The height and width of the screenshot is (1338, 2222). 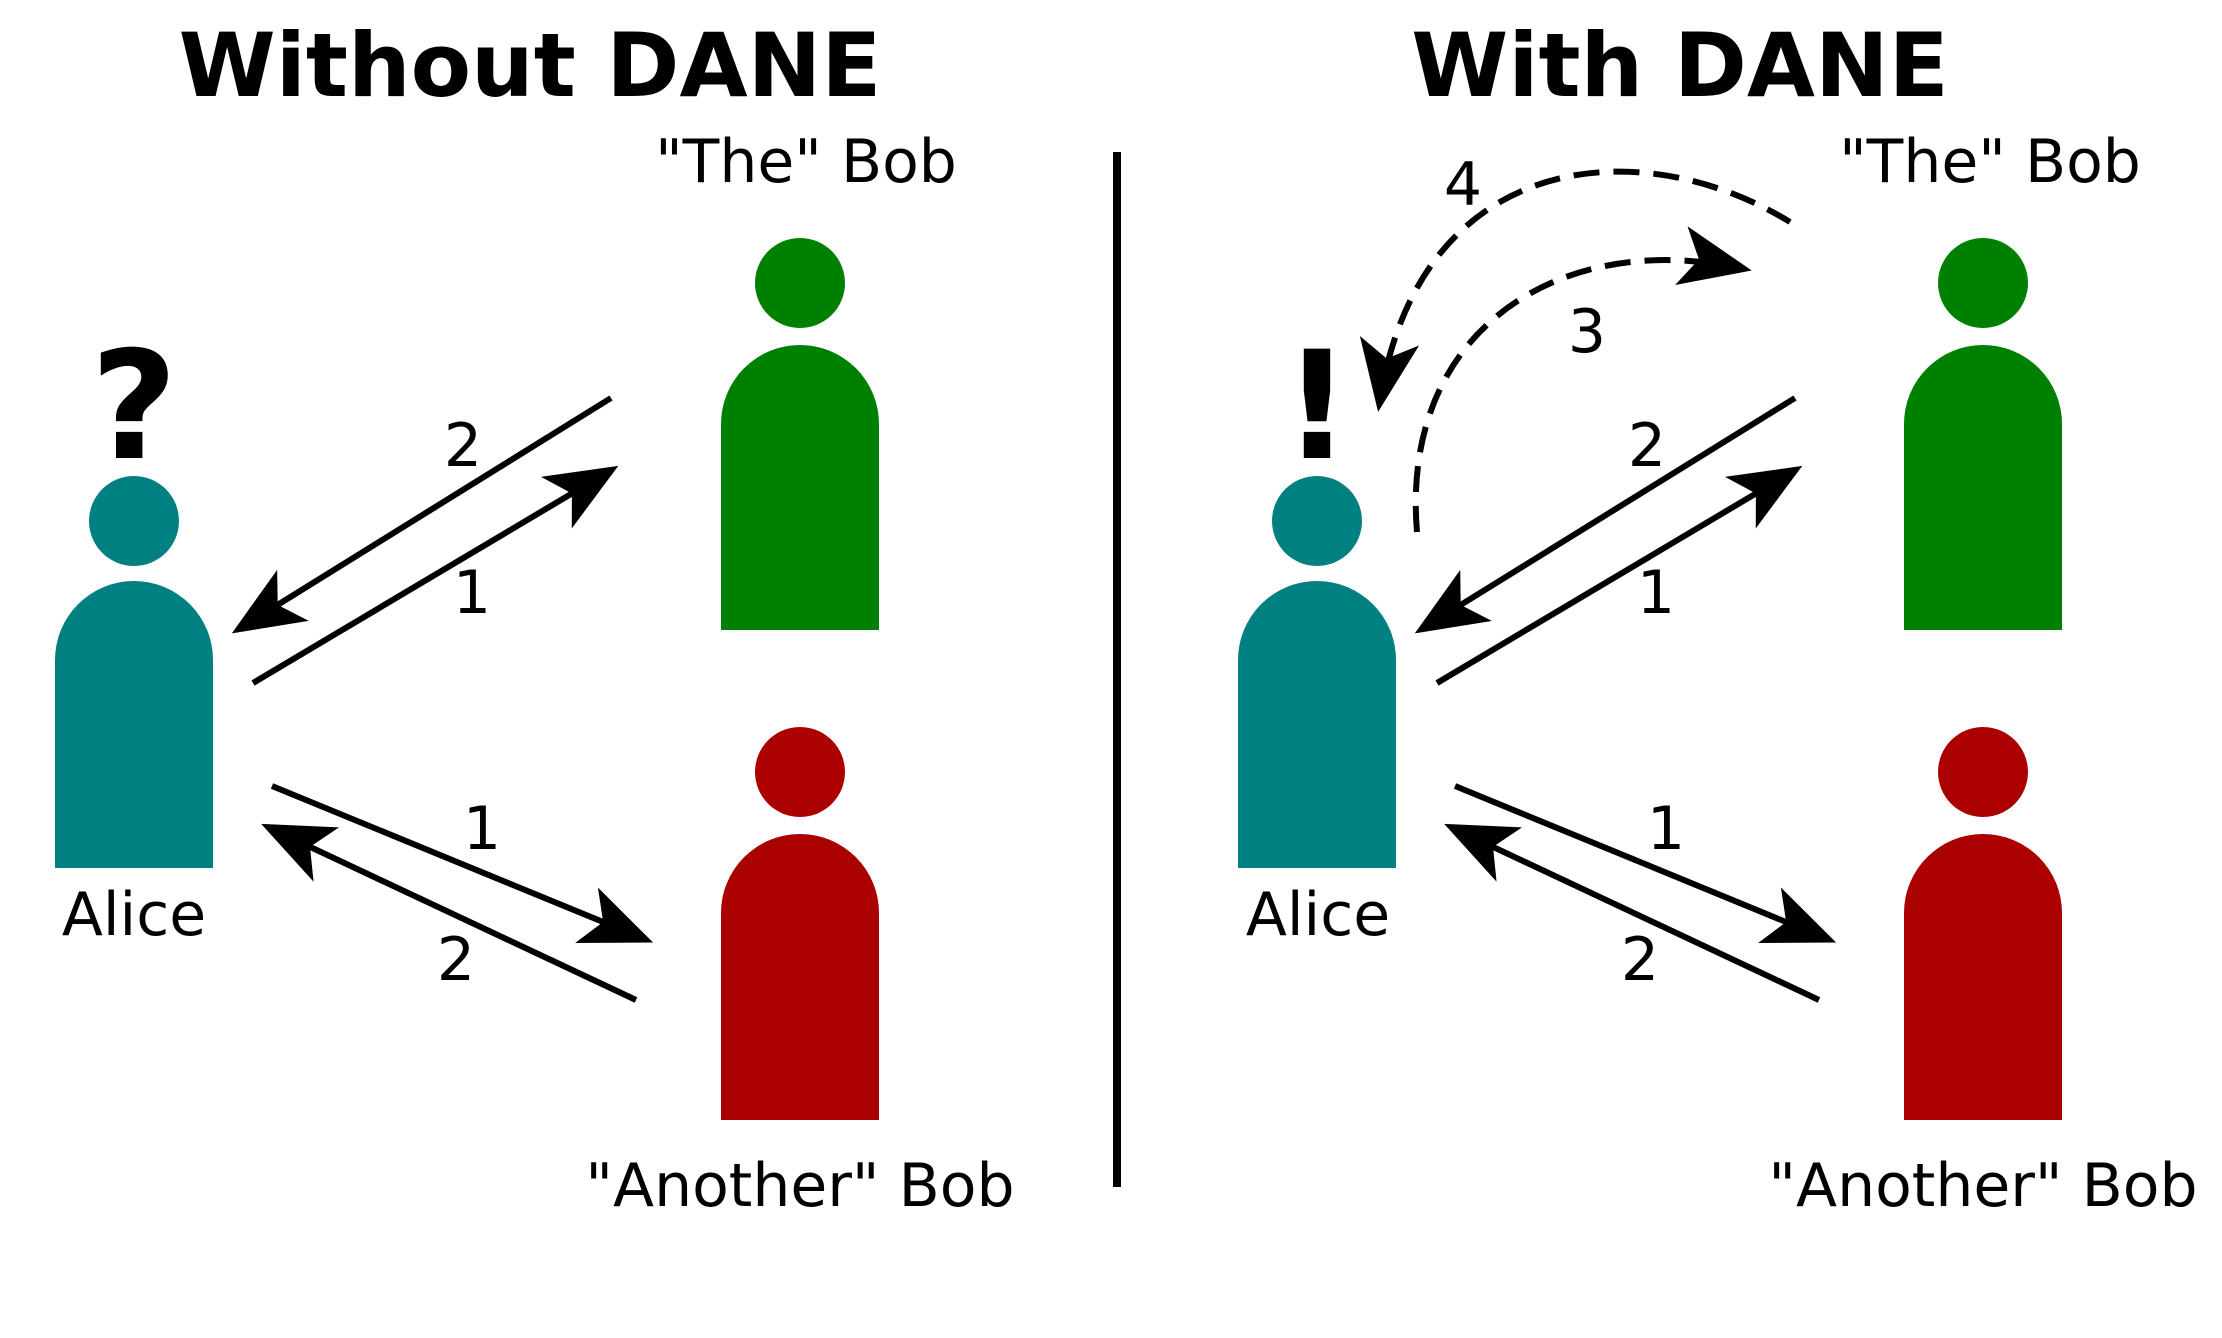 What do you see at coordinates (1317, 407) in the screenshot?
I see `exclamation-mark-icon: !` at bounding box center [1317, 407].